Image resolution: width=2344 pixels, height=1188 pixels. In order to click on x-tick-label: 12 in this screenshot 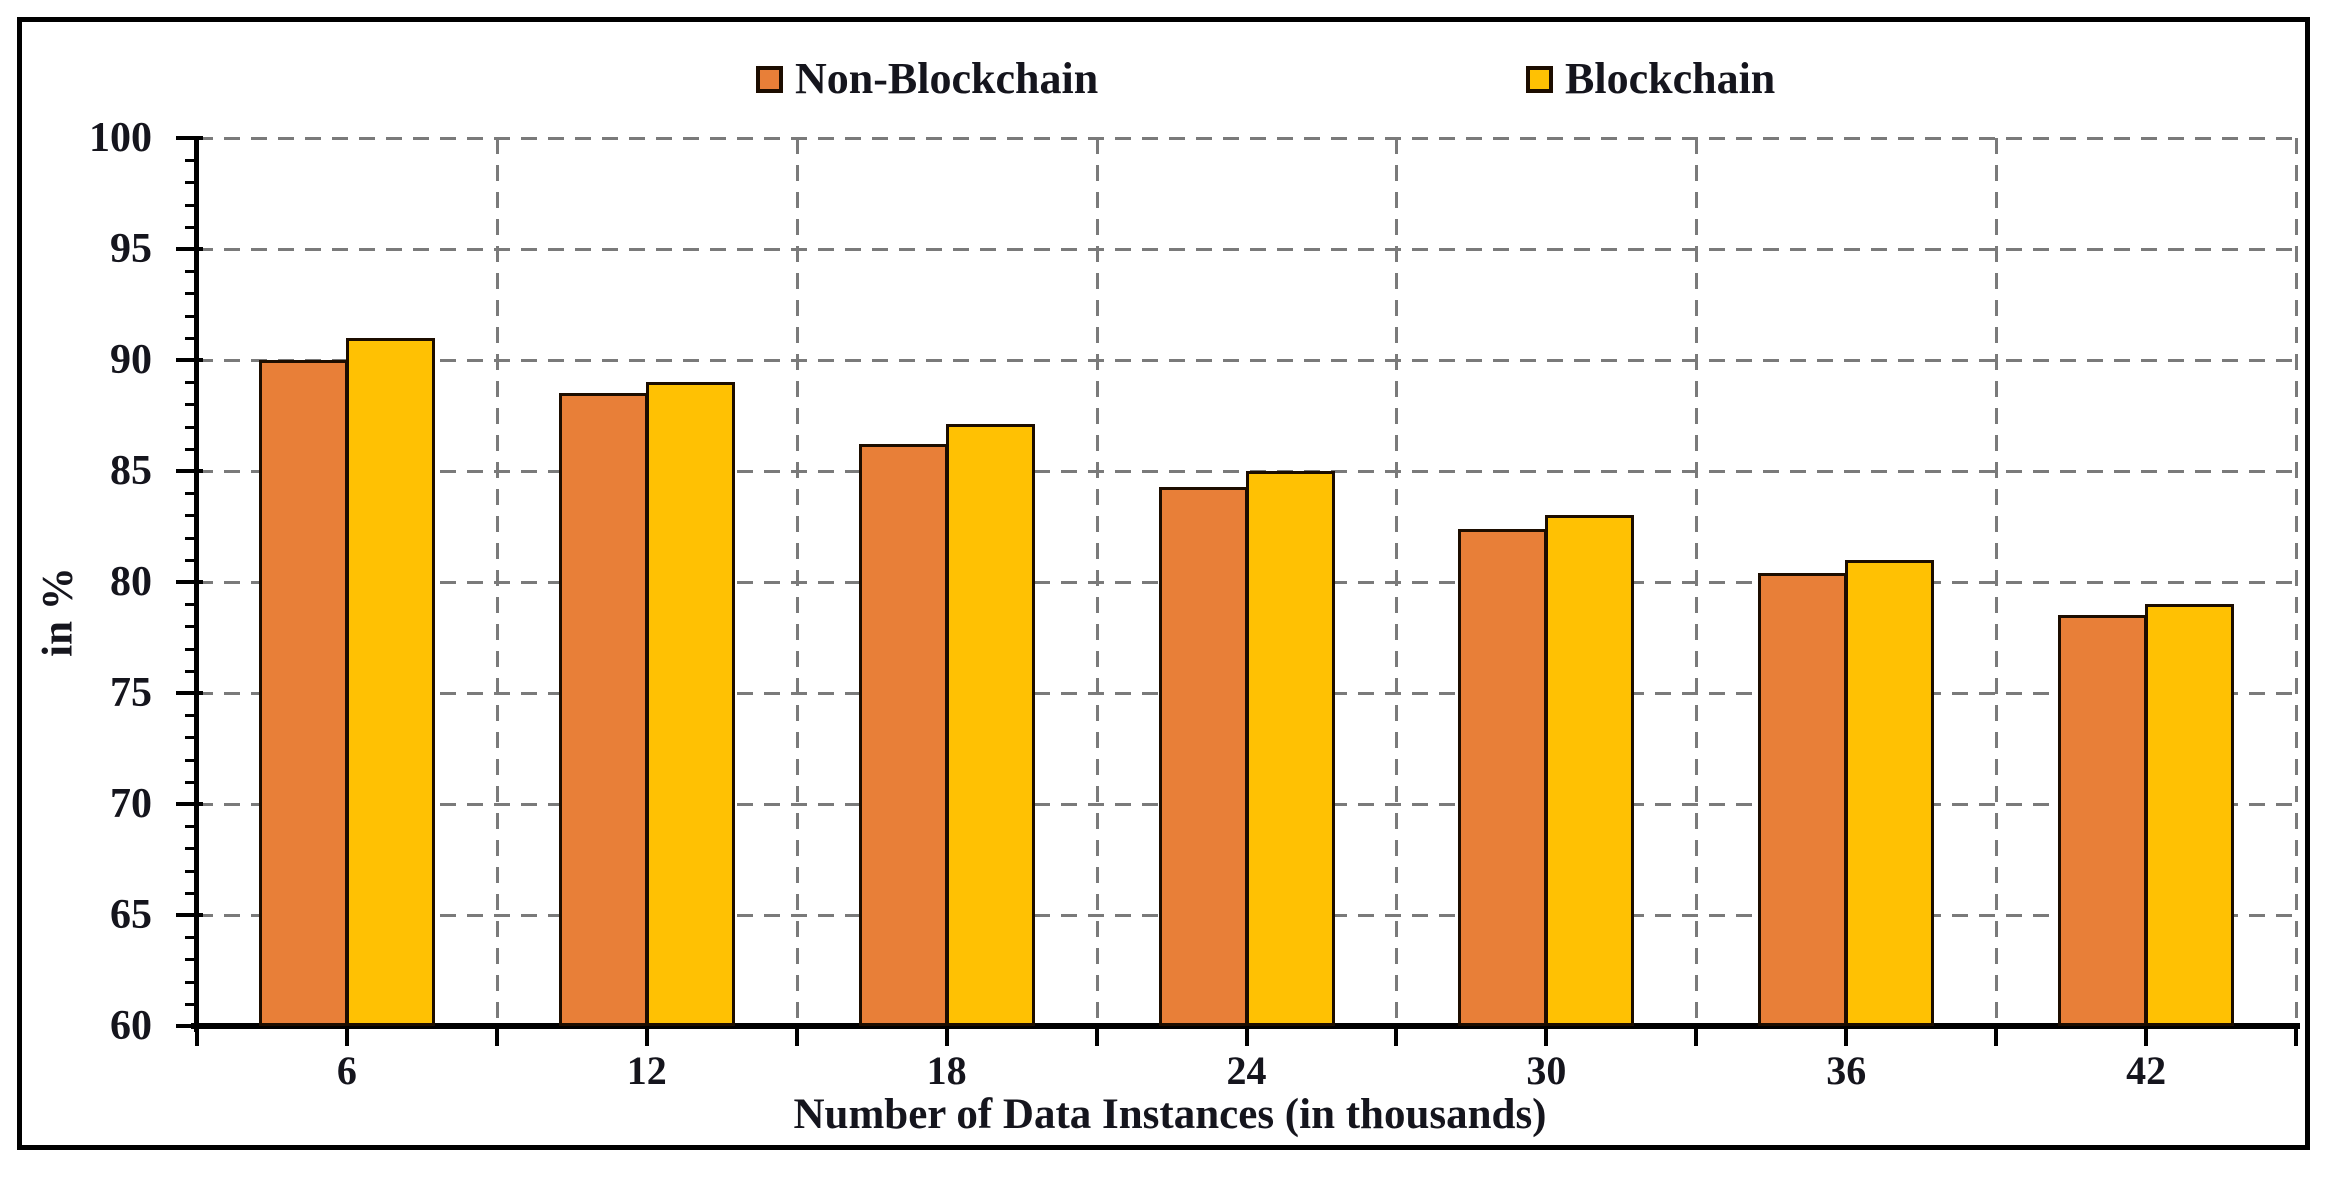, I will do `click(646, 1070)`.